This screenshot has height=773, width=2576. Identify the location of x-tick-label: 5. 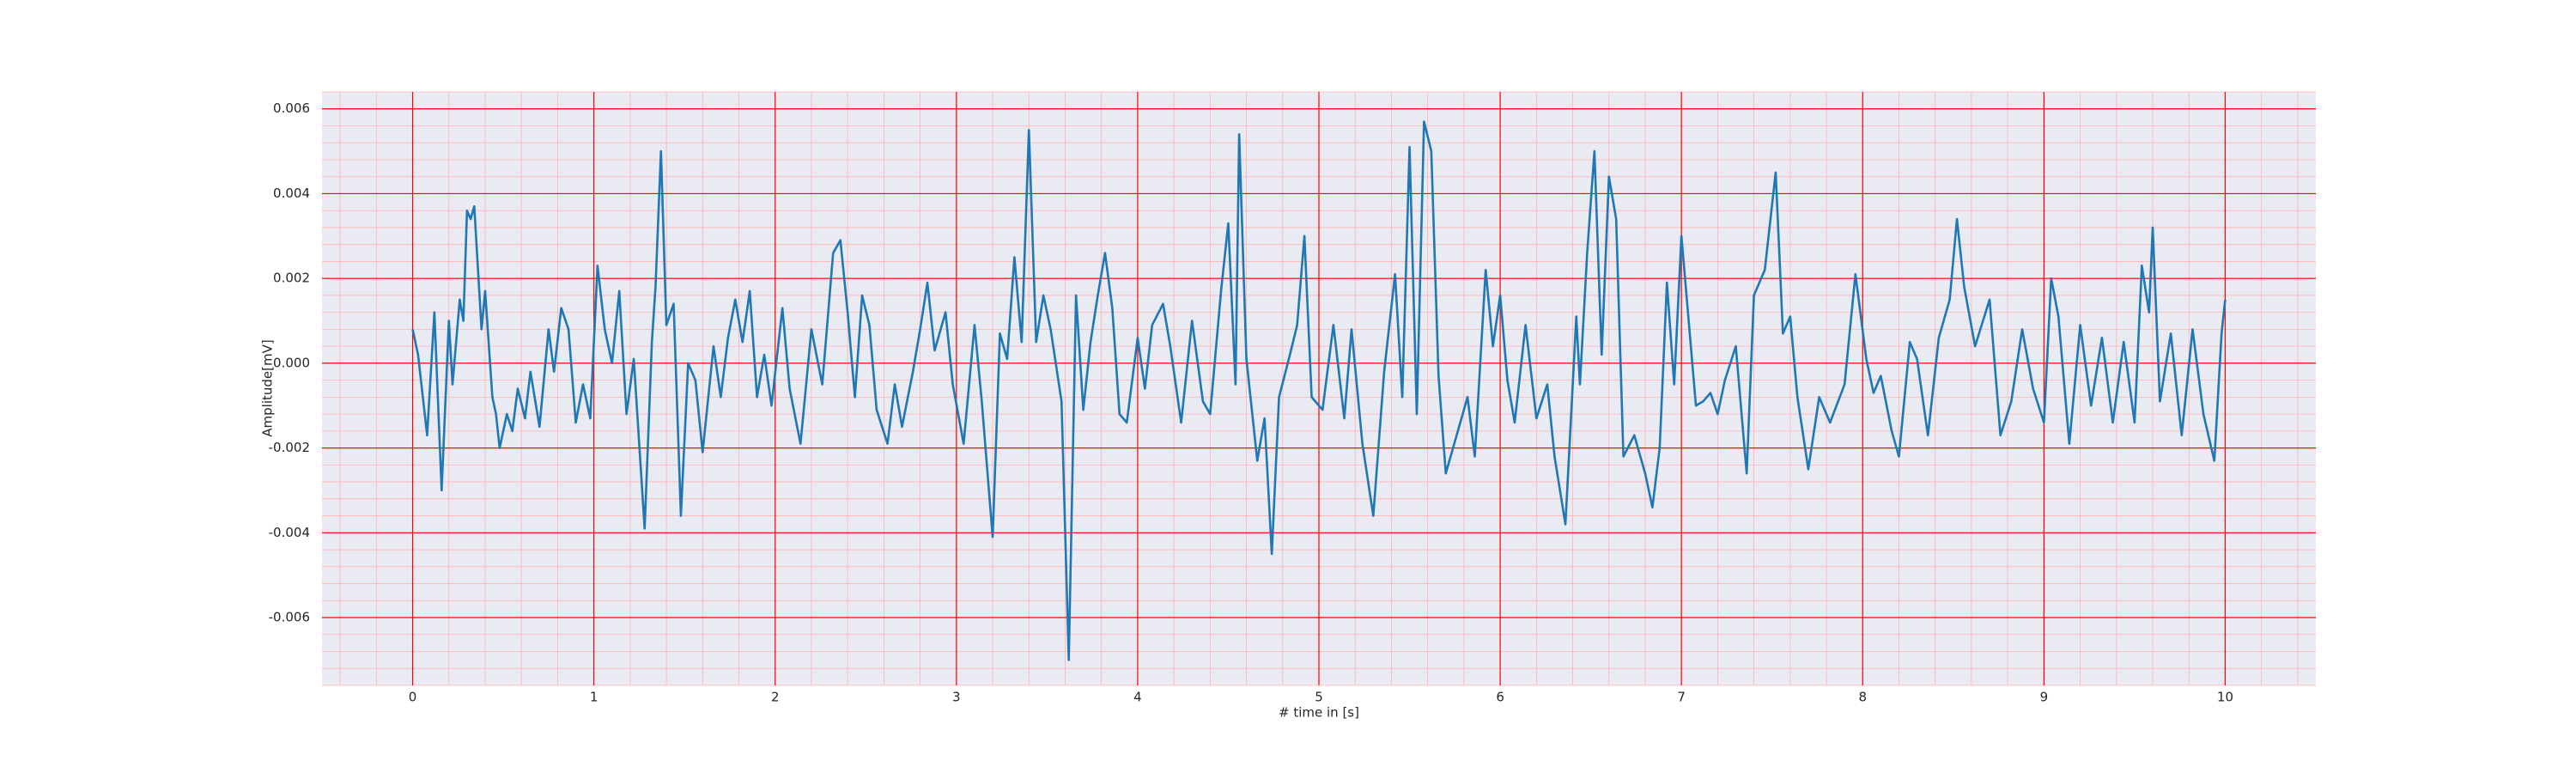
(1319, 697).